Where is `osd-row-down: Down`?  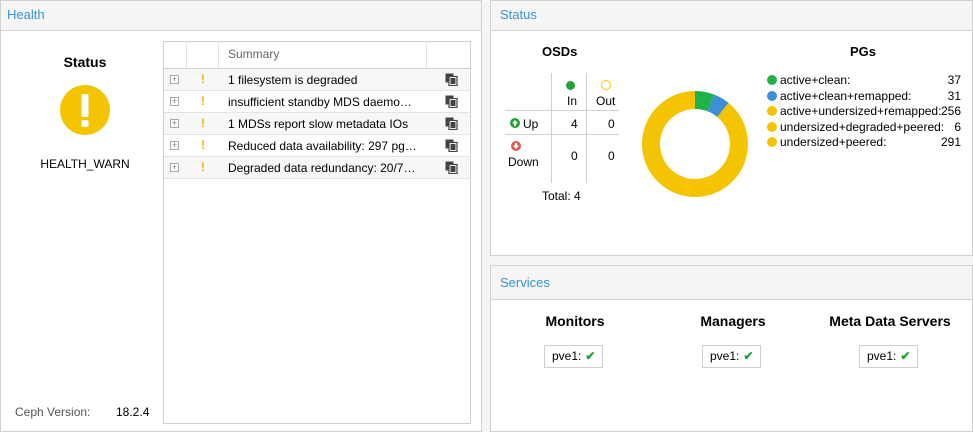
osd-row-down: Down is located at coordinates (523, 162).